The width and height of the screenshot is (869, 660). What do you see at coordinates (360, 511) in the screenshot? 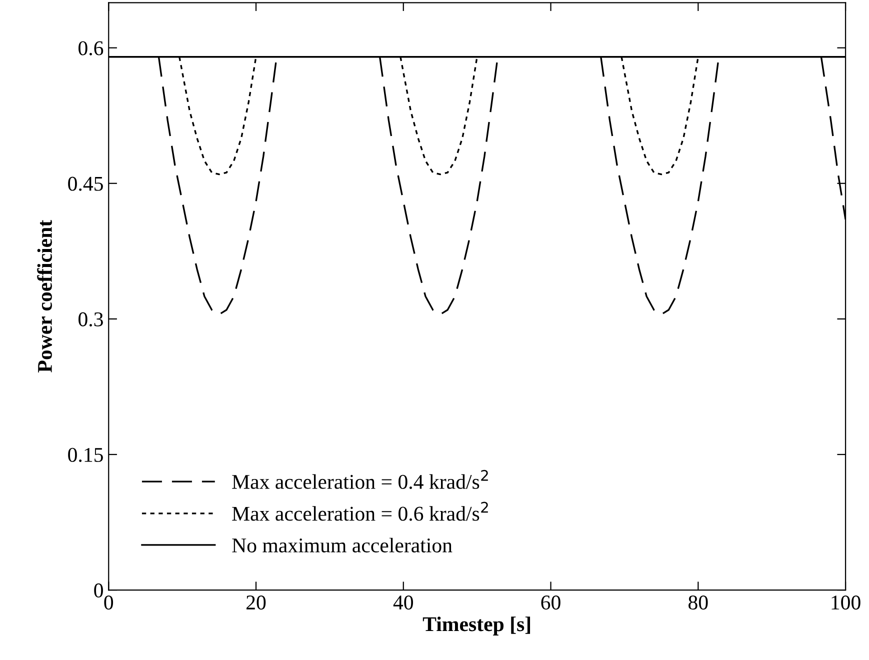
I see `legend-label: Max acceleration = 0.6 krad/s$^{2}$` at bounding box center [360, 511].